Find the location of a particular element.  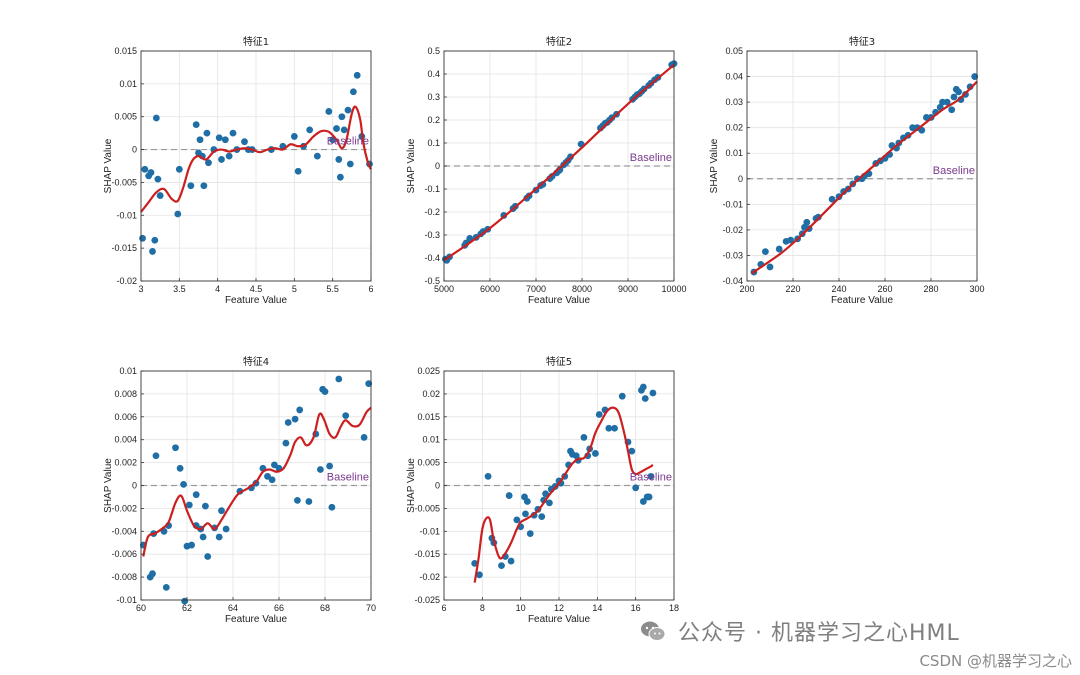

x-tick-label: 62 is located at coordinates (187, 608).